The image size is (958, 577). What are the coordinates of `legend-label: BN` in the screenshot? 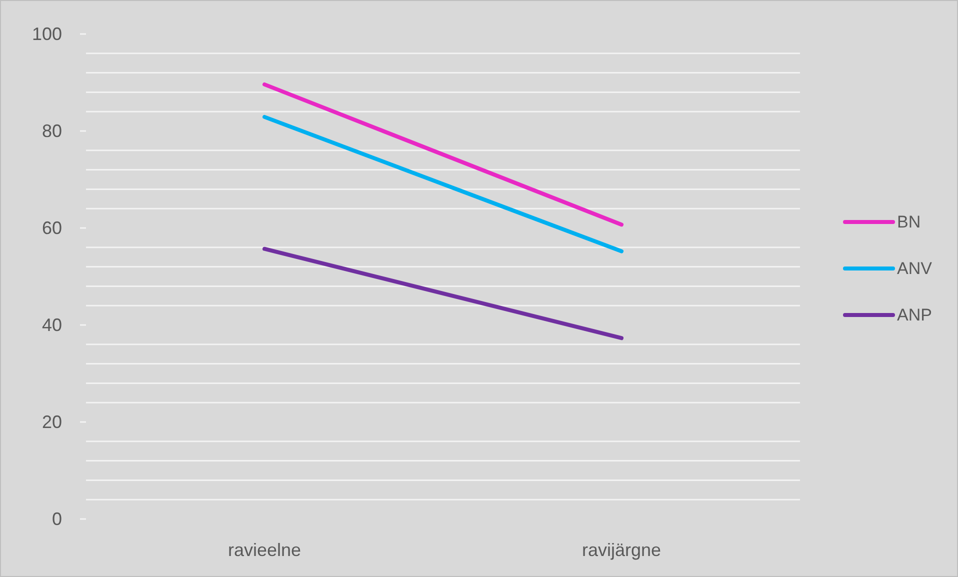 It's located at (909, 222).